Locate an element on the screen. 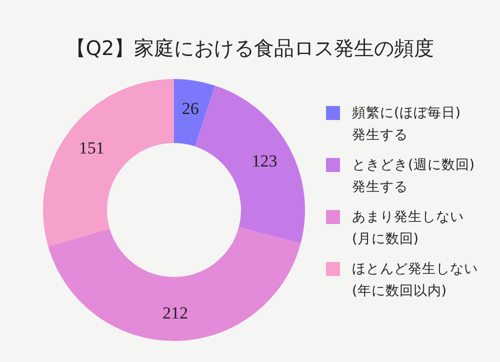 The image size is (500, 362). data-label: 123 is located at coordinates (265, 160).